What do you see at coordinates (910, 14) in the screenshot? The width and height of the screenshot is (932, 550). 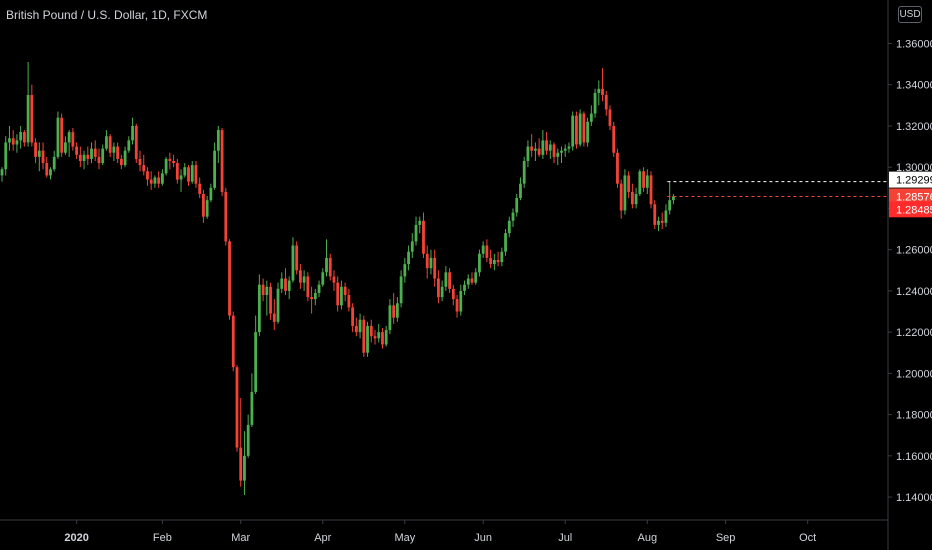 I see `currency-button: USD` at bounding box center [910, 14].